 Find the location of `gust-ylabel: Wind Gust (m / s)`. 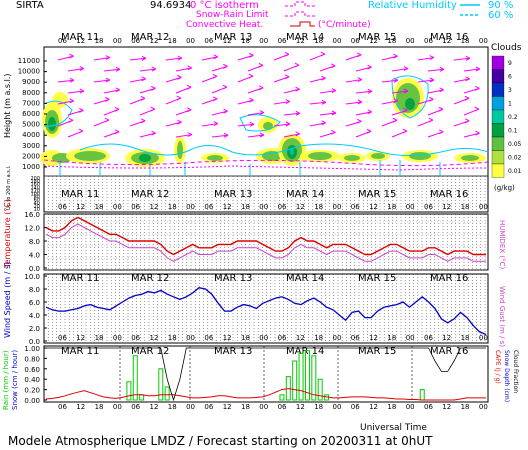

gust-ylabel: Wind Gust (m / s) is located at coordinates (502, 316).